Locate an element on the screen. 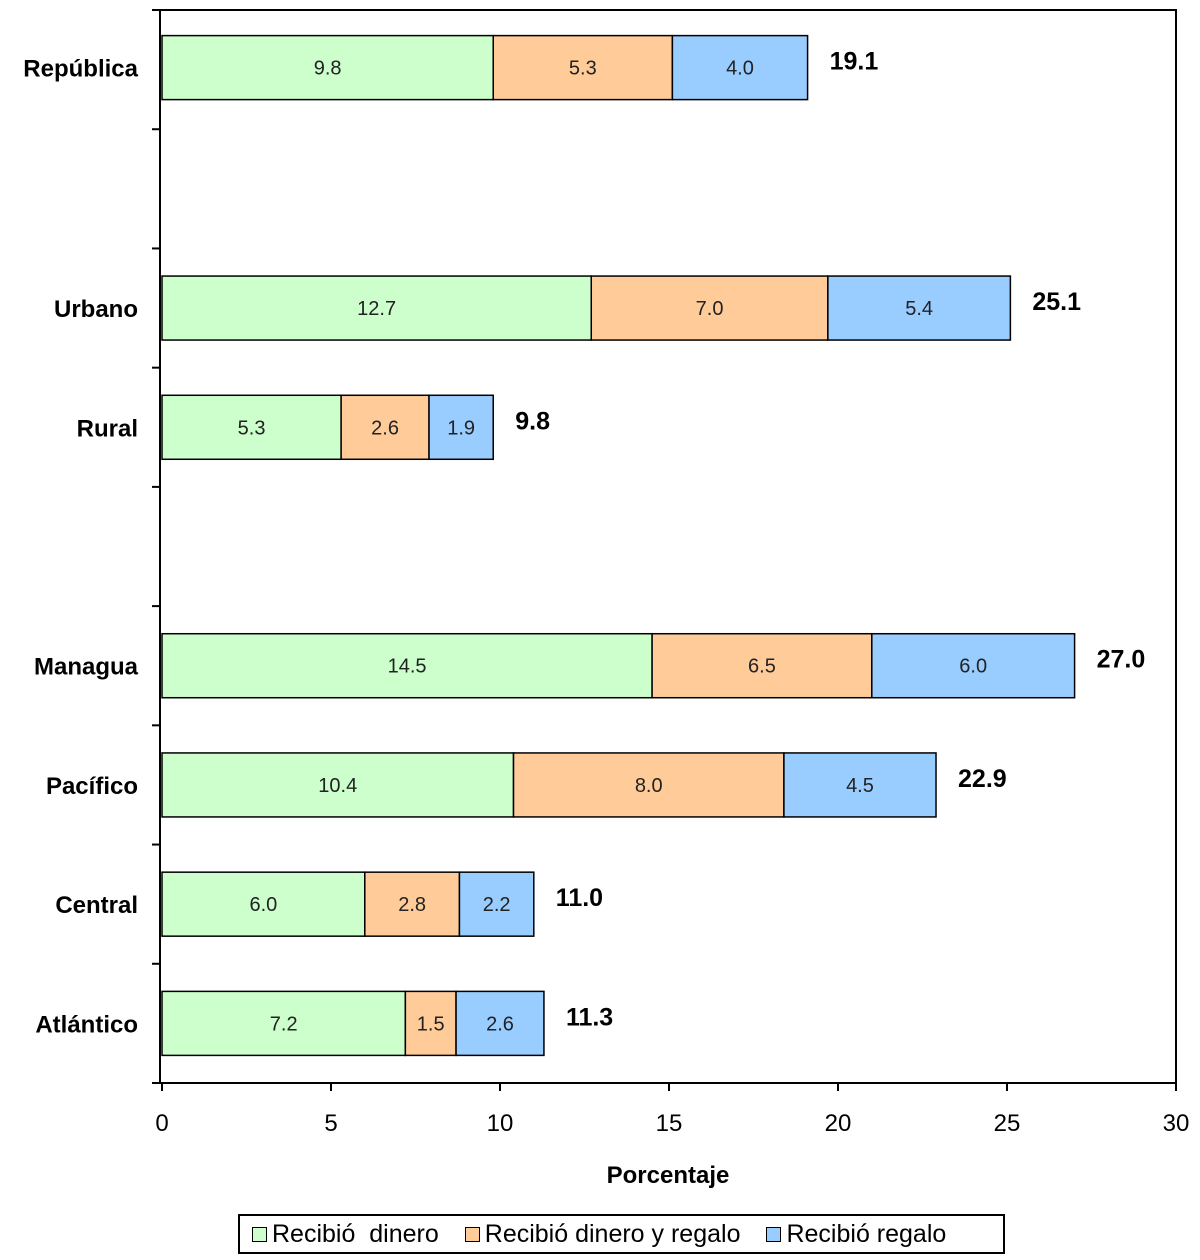  legend-item: Recibió regalo is located at coordinates (856, 1234).